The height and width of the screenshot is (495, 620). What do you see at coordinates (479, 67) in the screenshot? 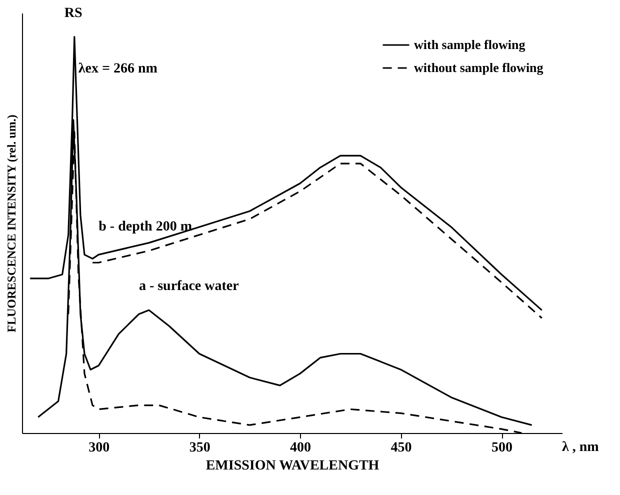
I see `legend-label: without sample flowing` at bounding box center [479, 67].